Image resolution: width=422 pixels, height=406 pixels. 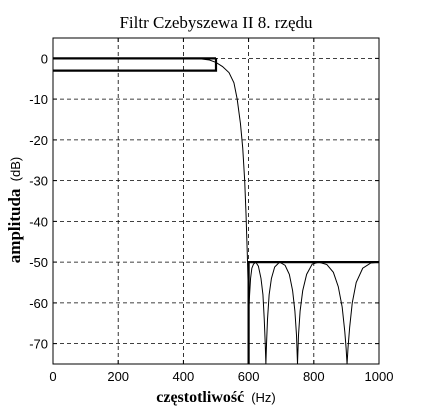 What do you see at coordinates (38, 181) in the screenshot?
I see `y-tick-label: -30` at bounding box center [38, 181].